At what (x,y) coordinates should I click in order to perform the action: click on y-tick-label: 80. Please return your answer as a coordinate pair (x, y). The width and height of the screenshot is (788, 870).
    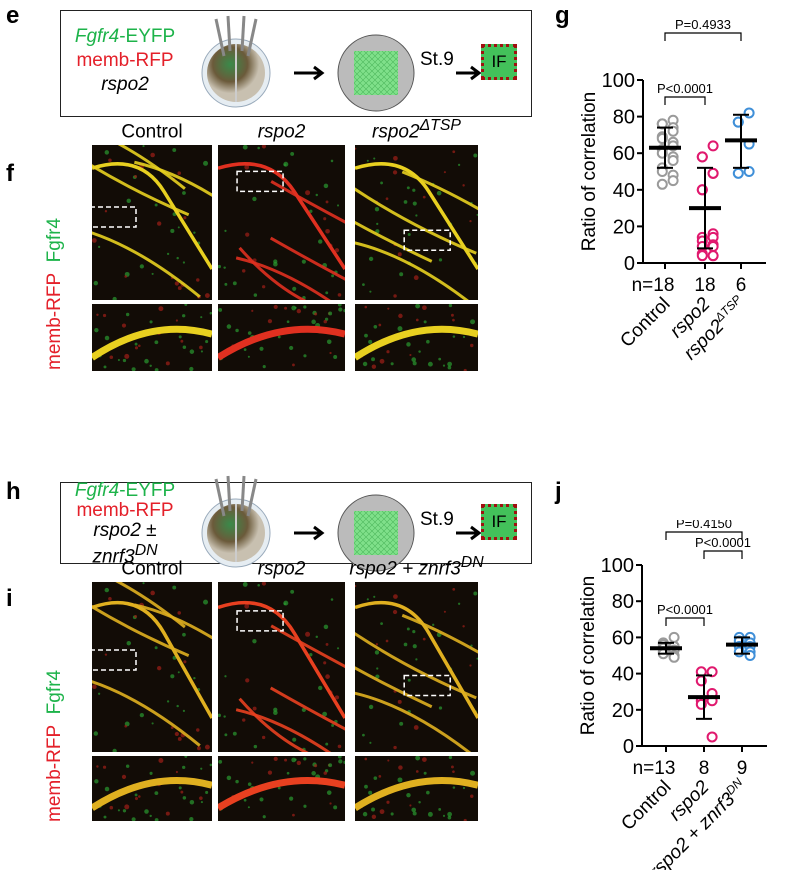
    Looking at the image, I should click on (624, 118).